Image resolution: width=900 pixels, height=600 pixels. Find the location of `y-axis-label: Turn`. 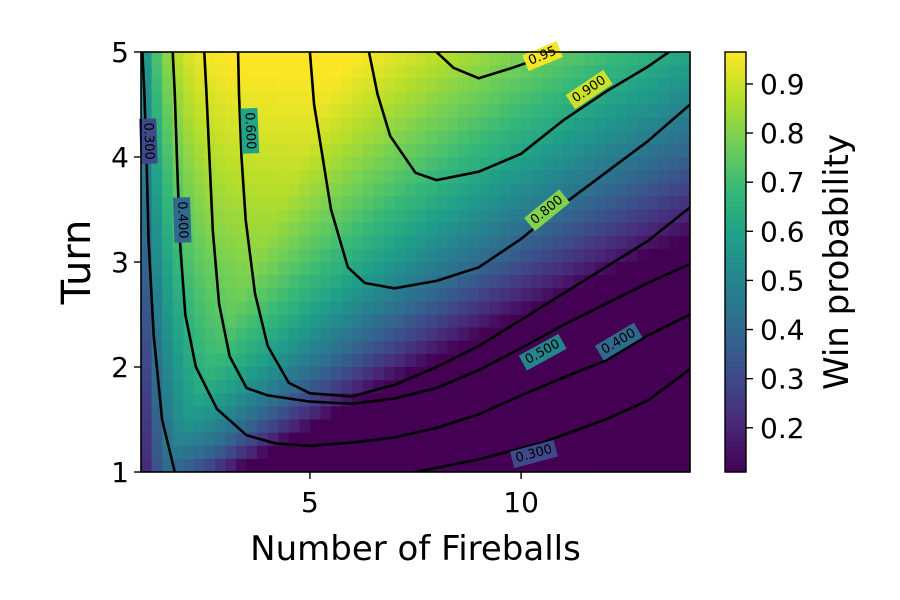

y-axis-label: Turn is located at coordinates (77, 263).